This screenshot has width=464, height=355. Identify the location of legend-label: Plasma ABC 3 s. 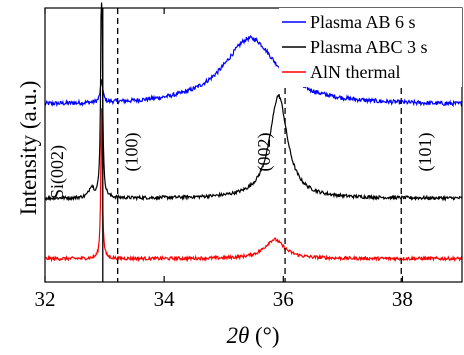
(369, 47).